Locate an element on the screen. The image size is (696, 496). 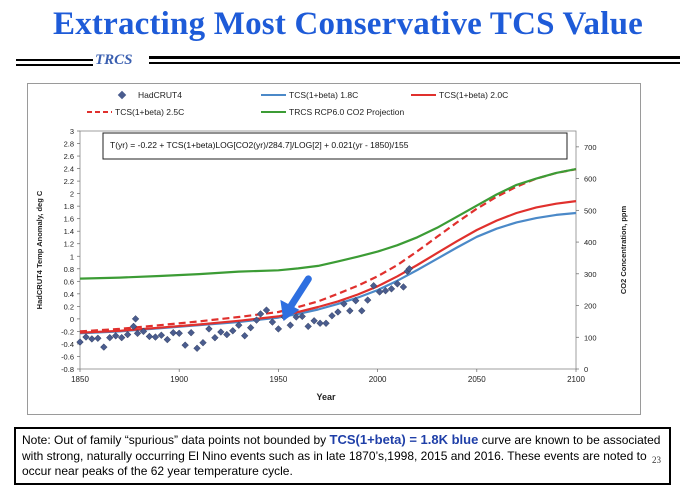
y2-tick-label: 600 is located at coordinates (590, 179).